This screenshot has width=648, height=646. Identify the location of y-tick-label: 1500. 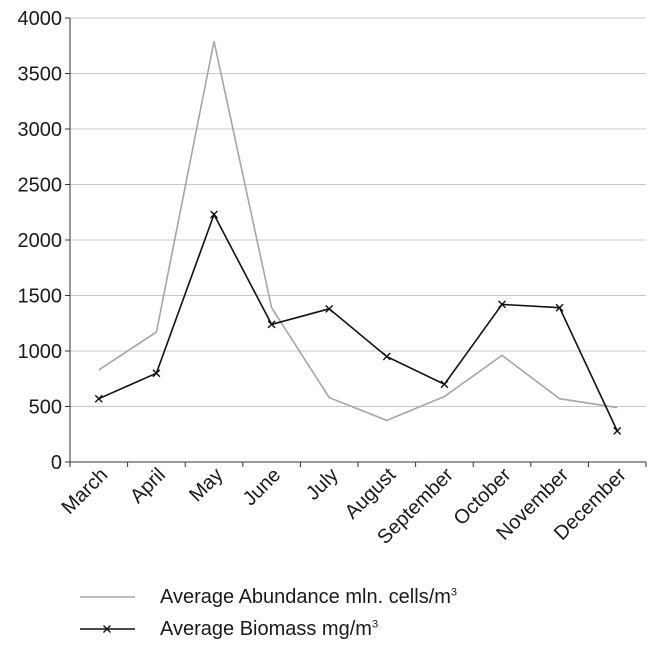
(40, 297).